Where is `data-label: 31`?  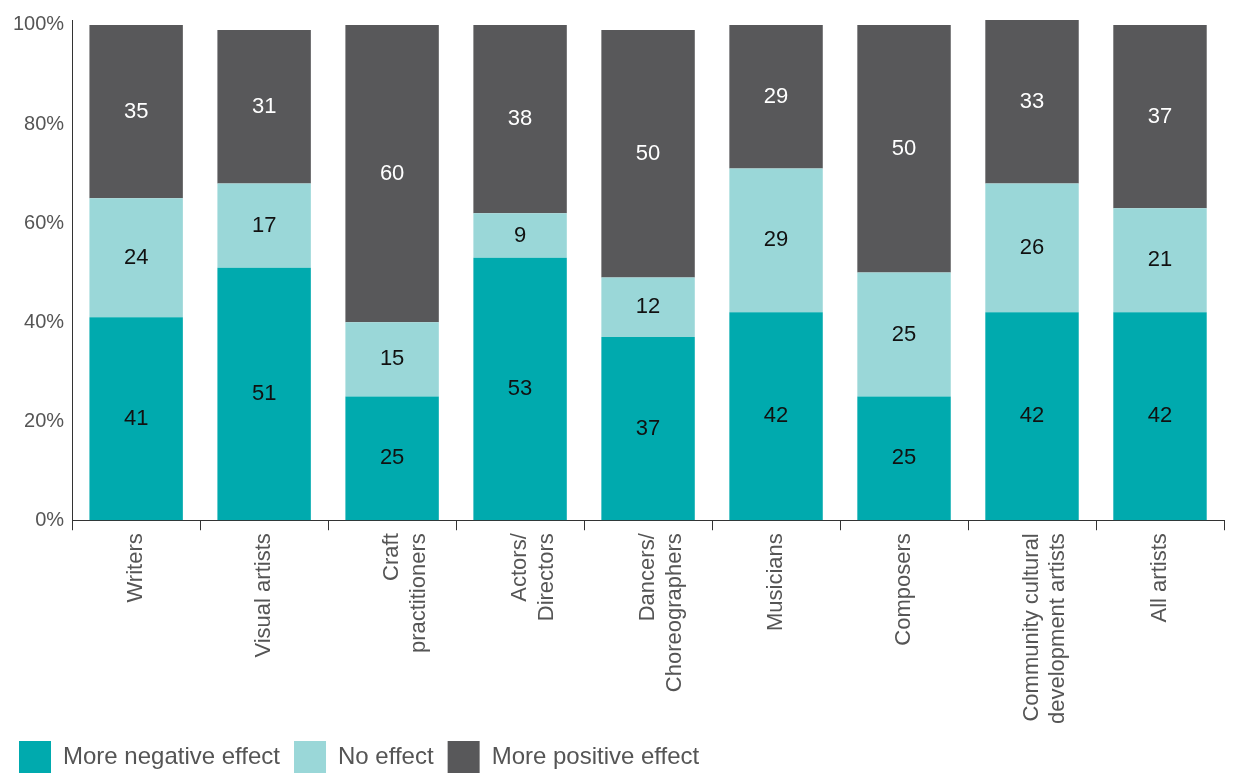 data-label: 31 is located at coordinates (264, 105).